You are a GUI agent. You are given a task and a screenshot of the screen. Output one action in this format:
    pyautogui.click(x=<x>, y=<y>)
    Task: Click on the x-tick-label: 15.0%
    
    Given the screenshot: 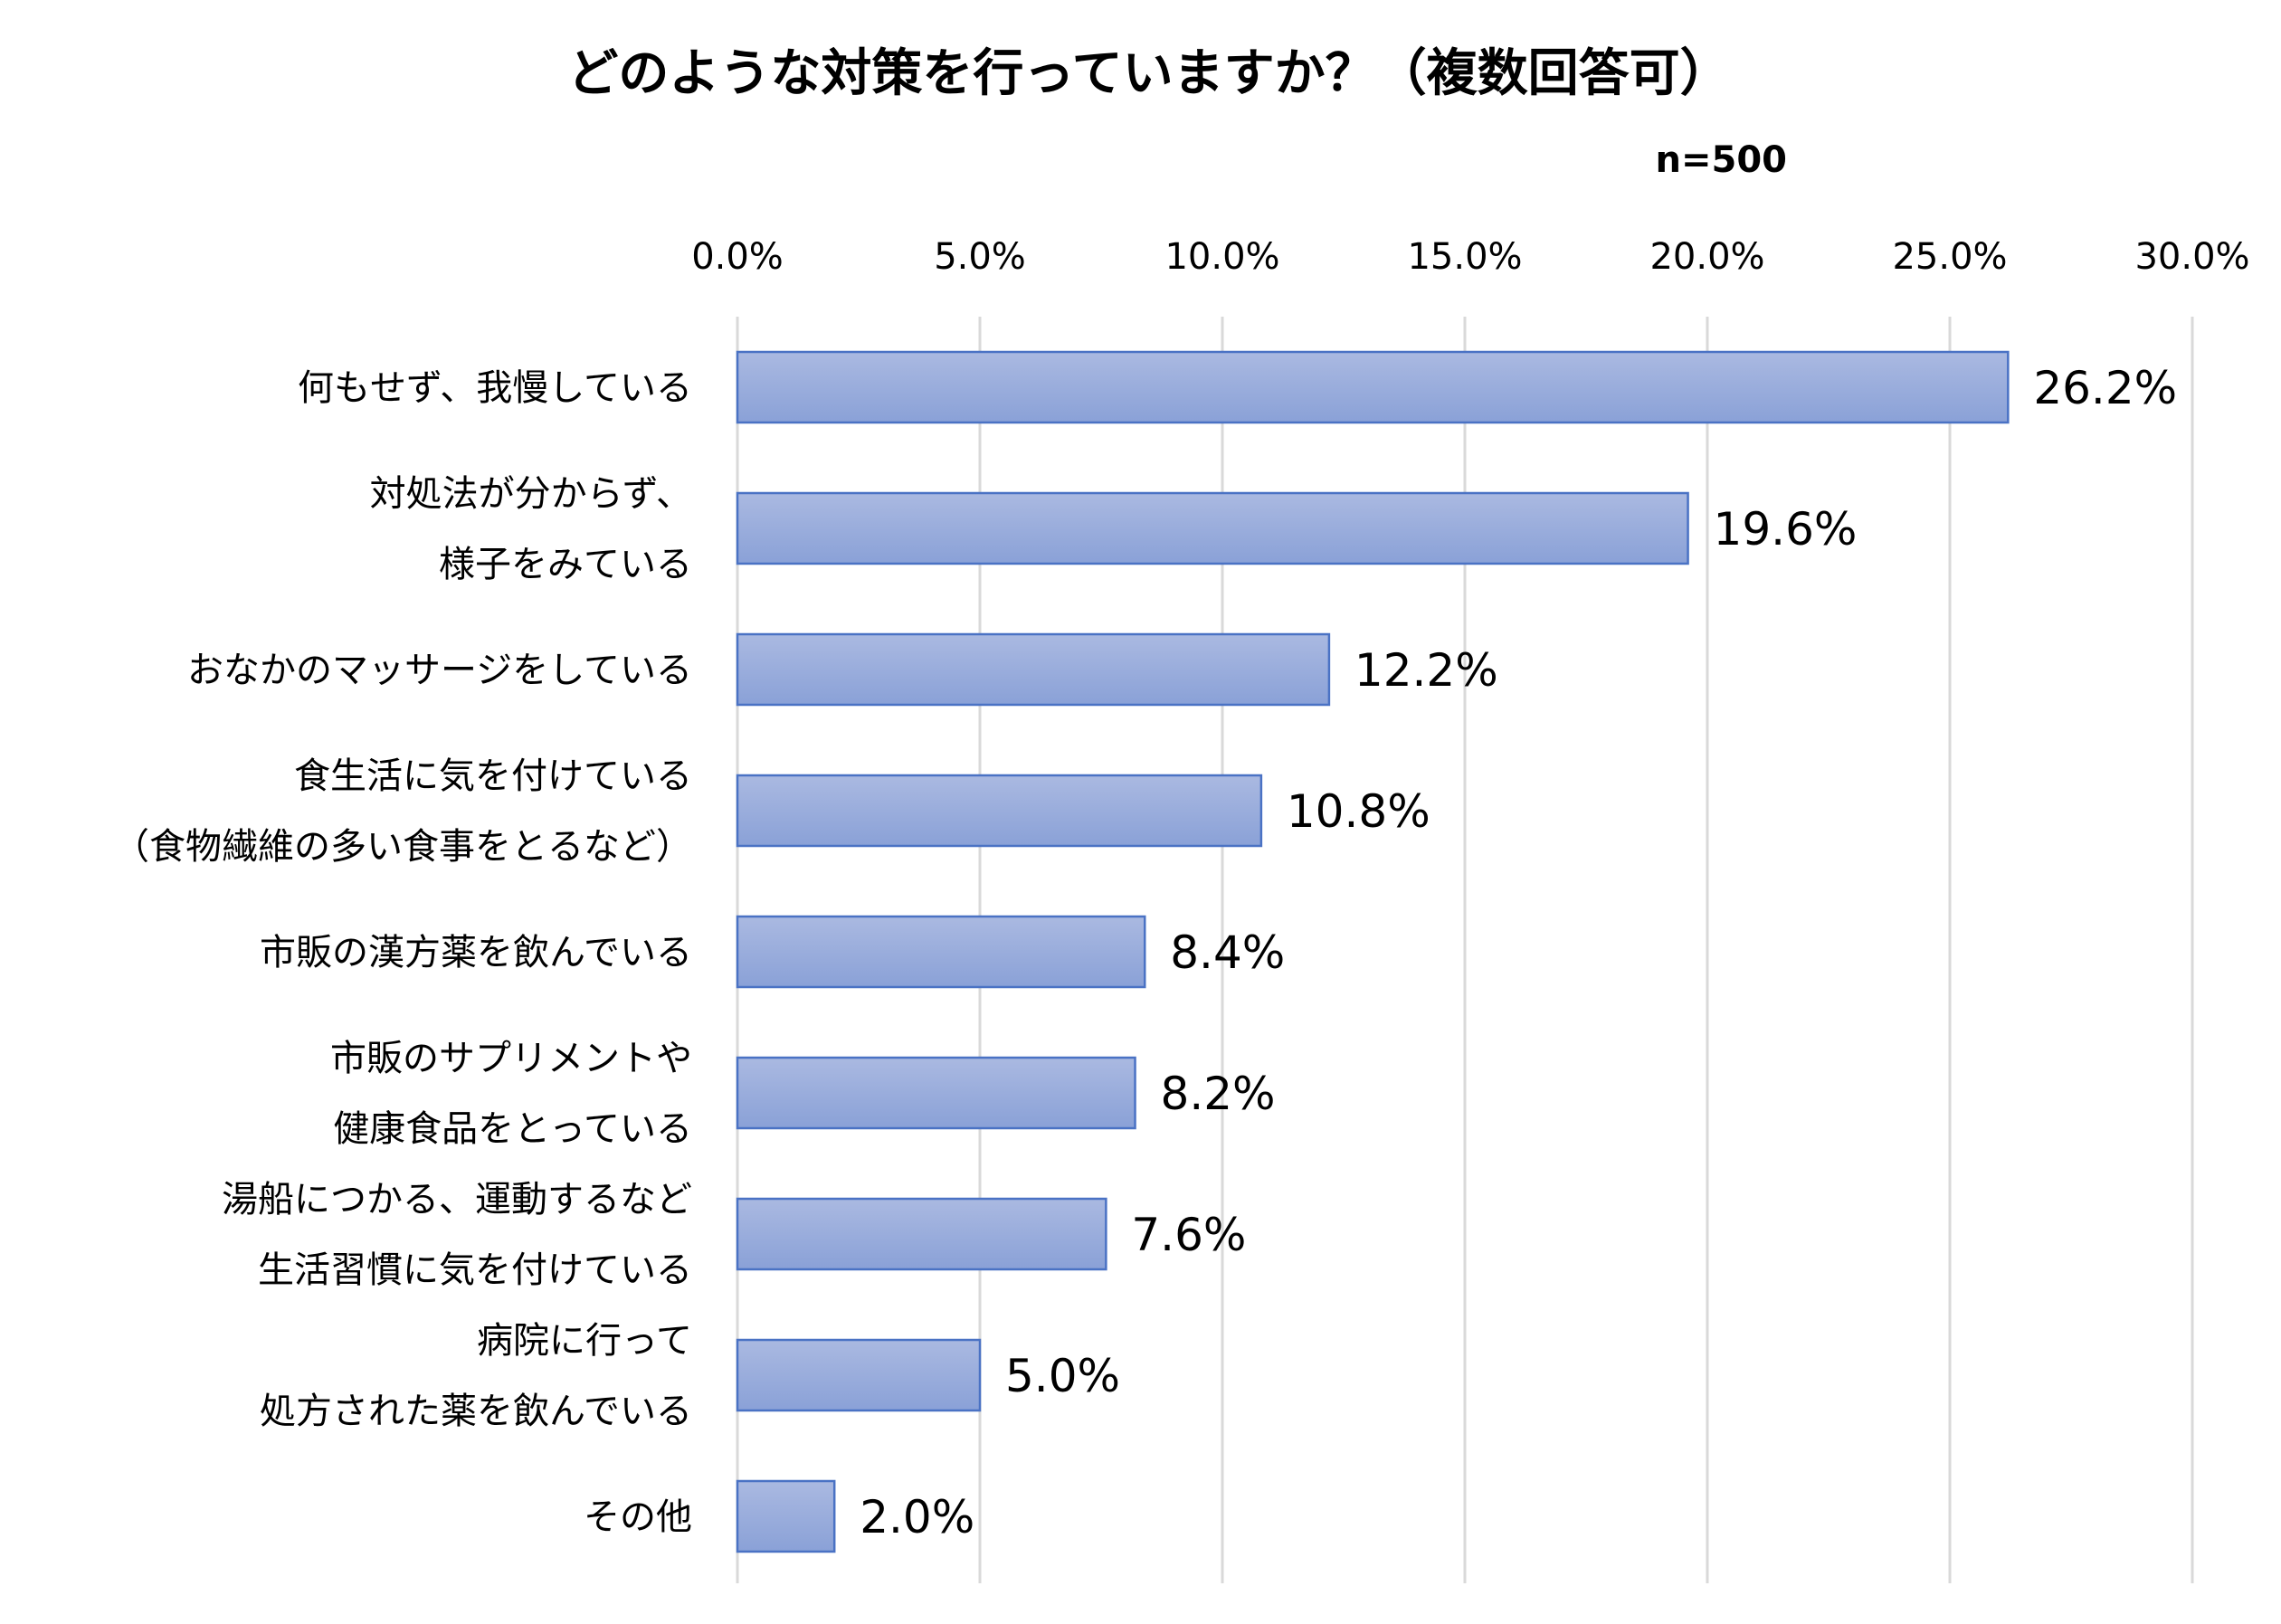 What is the action you would take?
    pyautogui.click(x=1464, y=257)
    